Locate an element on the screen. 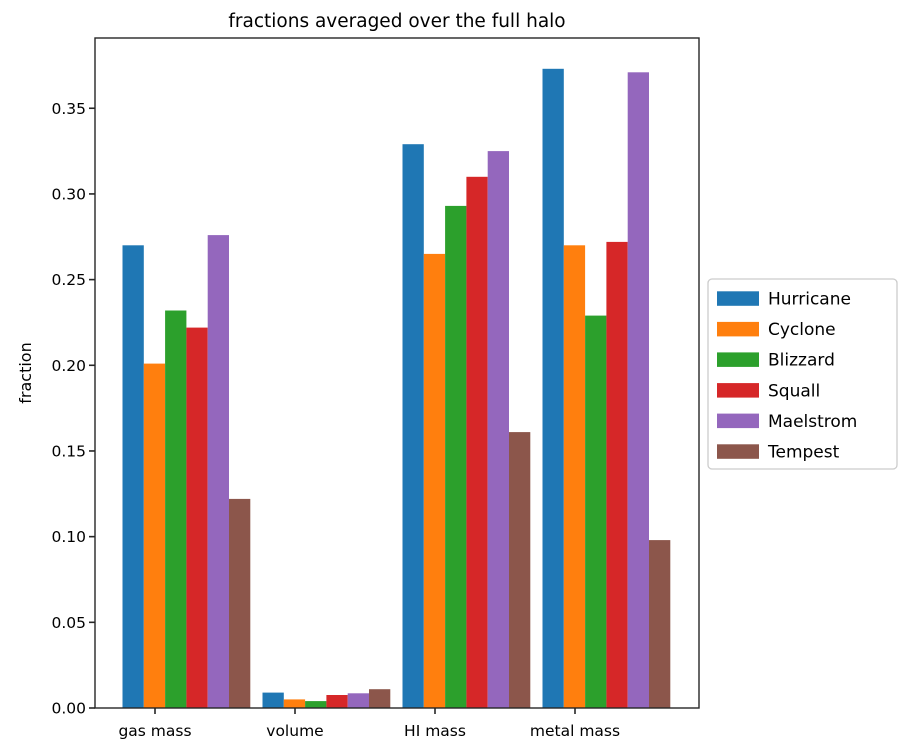 Image resolution: width=900 pixels, height=750 pixels. bar-tempest-volume is located at coordinates (380, 698).